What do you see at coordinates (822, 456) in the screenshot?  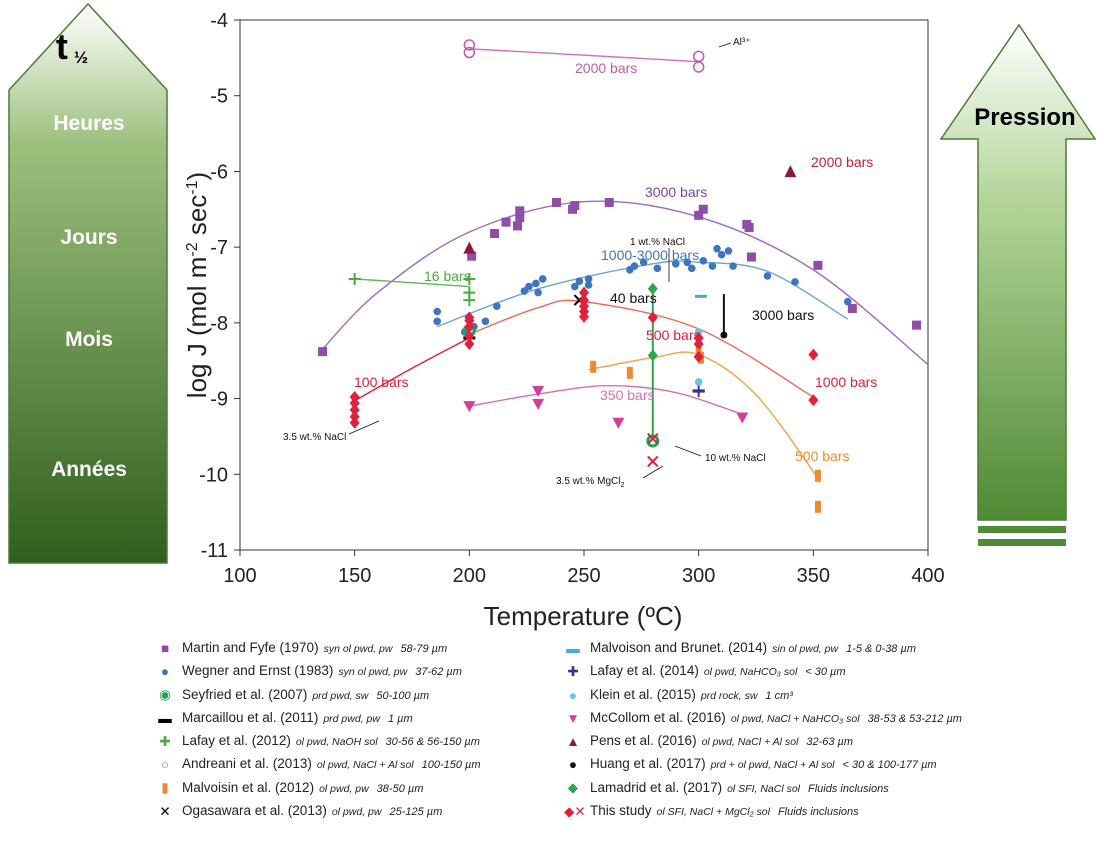 I see `annotation-500-bars-orange: 500 bars` at bounding box center [822, 456].